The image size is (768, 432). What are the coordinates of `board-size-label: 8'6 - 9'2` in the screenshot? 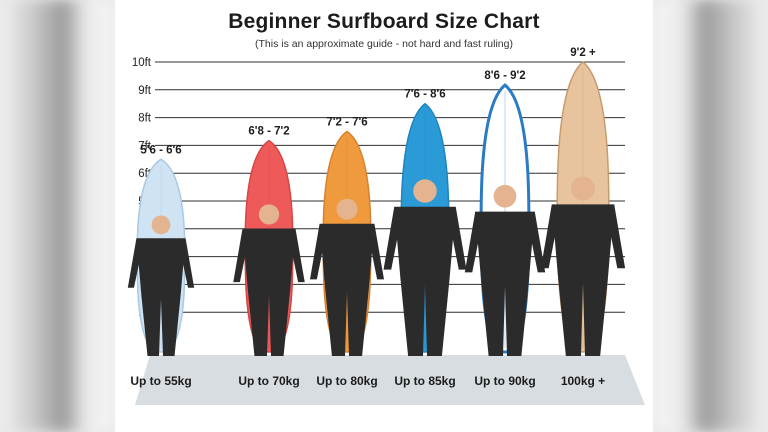 It's located at (504, 76).